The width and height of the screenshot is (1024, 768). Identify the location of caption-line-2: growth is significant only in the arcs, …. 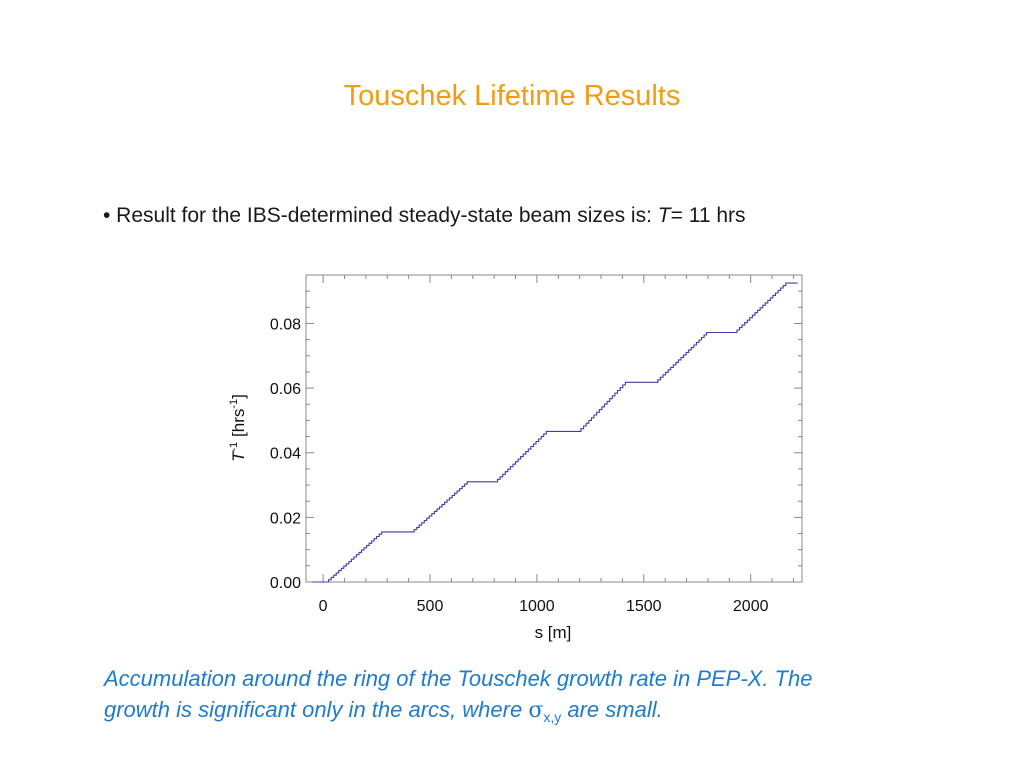
(544, 711).